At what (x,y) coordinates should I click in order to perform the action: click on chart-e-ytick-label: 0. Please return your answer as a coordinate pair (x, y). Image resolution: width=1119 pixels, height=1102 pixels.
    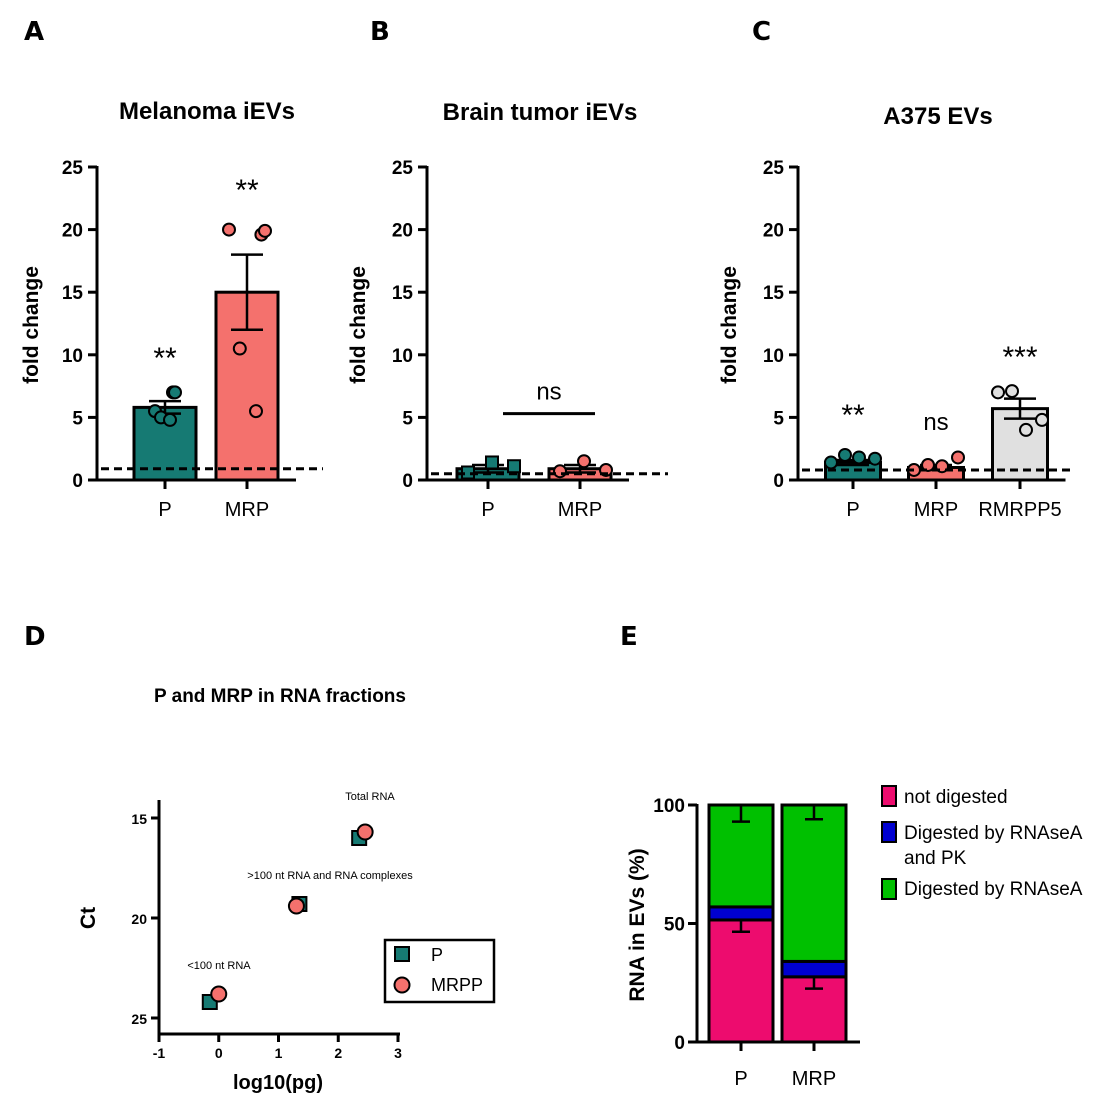
    Looking at the image, I should click on (679, 1043).